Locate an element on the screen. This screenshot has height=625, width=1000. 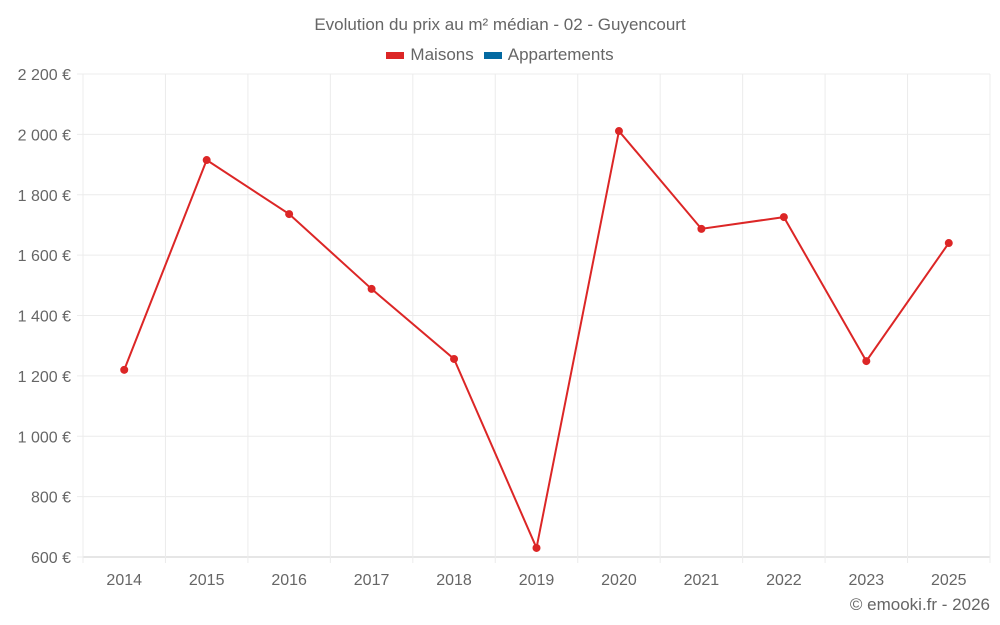
y-tick-label: 2 000 € is located at coordinates (44, 135).